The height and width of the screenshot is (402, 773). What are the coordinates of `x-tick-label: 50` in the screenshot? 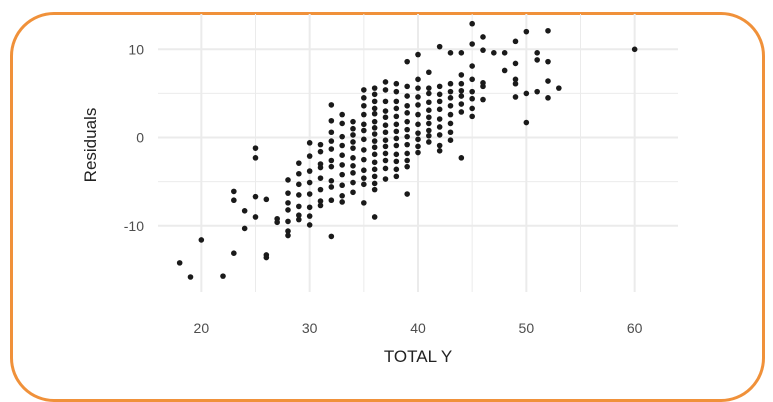 It's located at (527, 328).